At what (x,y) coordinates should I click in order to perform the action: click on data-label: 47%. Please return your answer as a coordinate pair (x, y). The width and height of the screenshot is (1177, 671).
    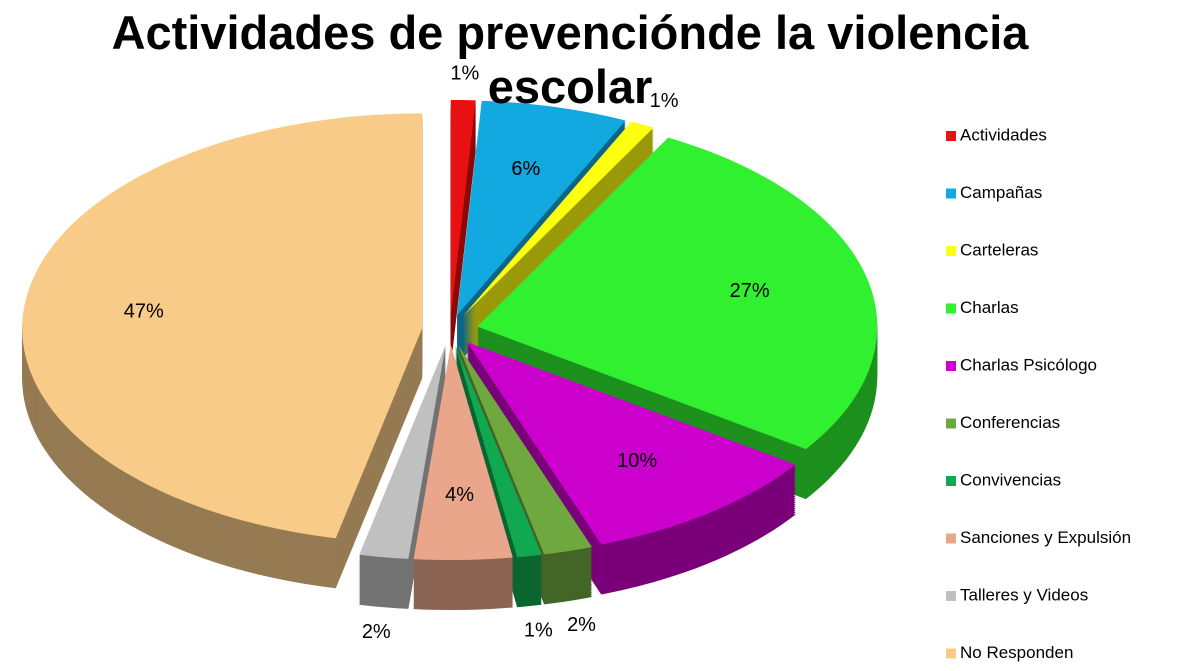
    Looking at the image, I should click on (144, 311).